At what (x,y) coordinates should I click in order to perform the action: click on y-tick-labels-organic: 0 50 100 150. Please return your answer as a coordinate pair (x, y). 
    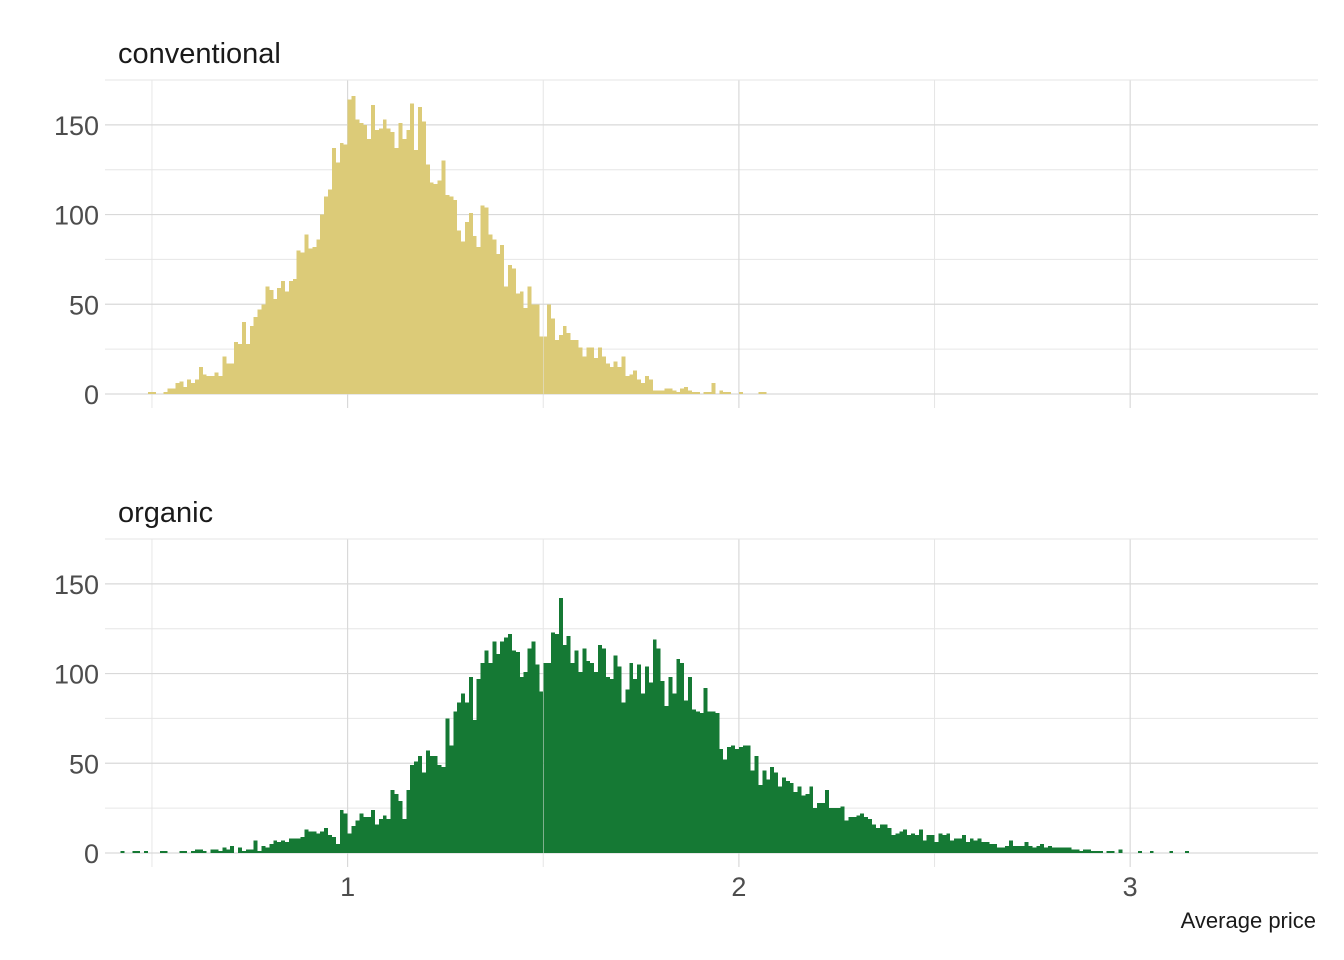
    Looking at the image, I should click on (76, 719).